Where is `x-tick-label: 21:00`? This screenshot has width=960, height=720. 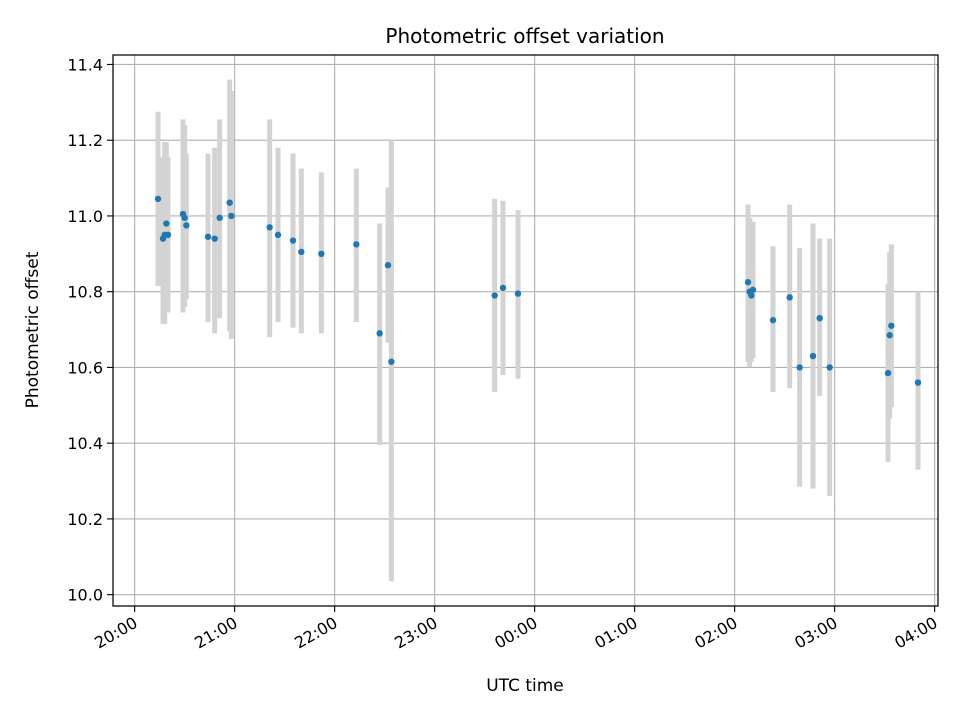 x-tick-label: 21:00 is located at coordinates (215, 633).